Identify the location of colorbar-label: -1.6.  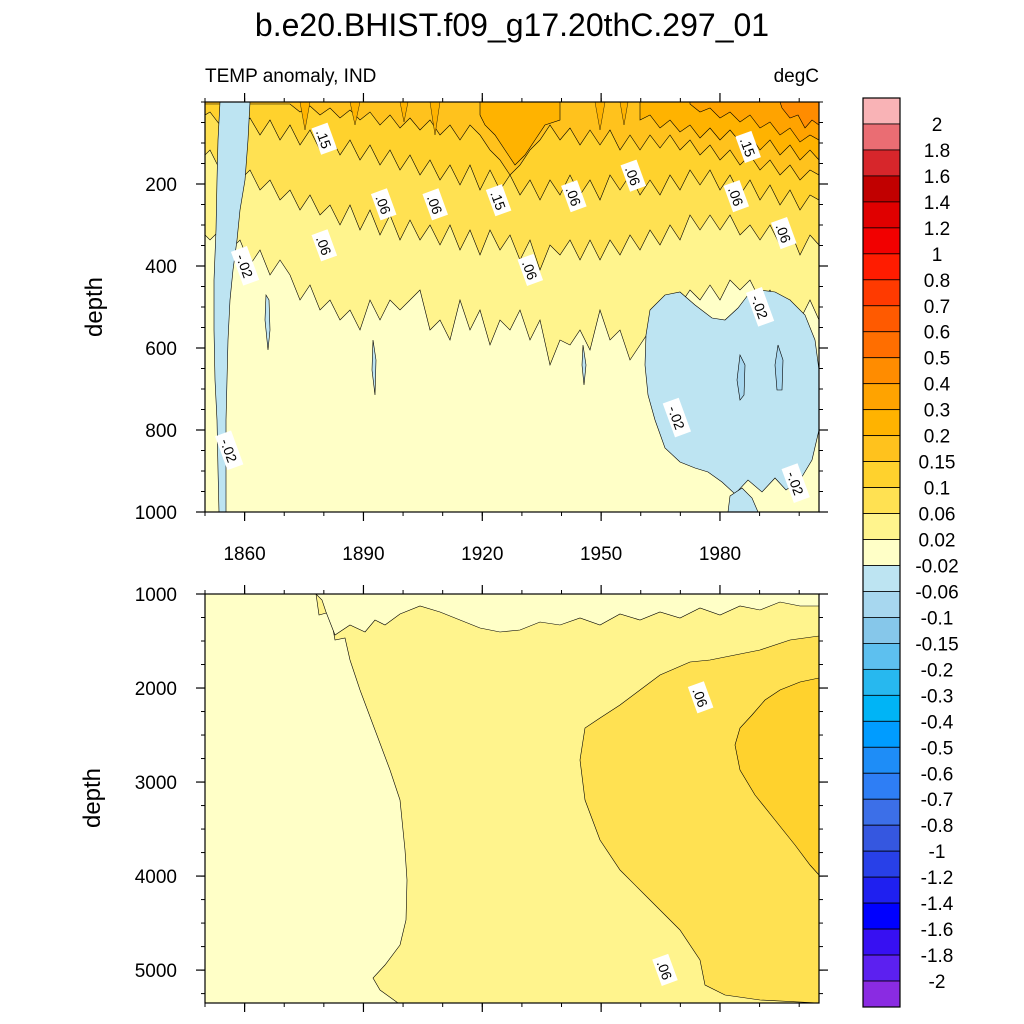
(937, 930).